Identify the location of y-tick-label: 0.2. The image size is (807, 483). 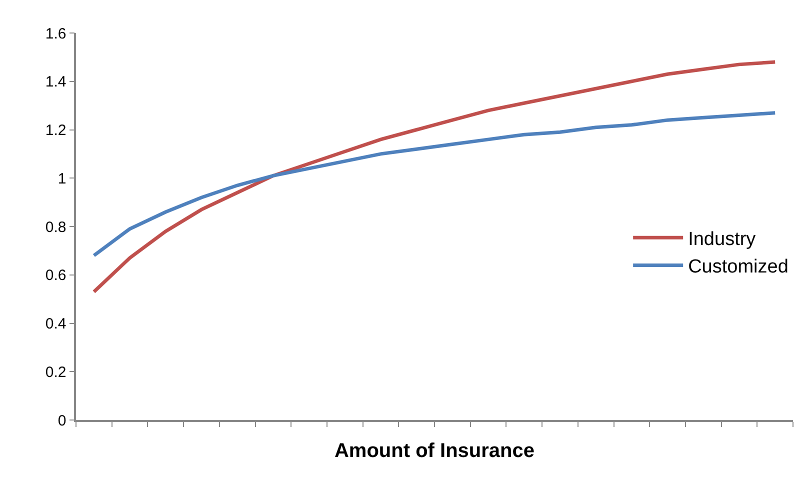
(55, 372).